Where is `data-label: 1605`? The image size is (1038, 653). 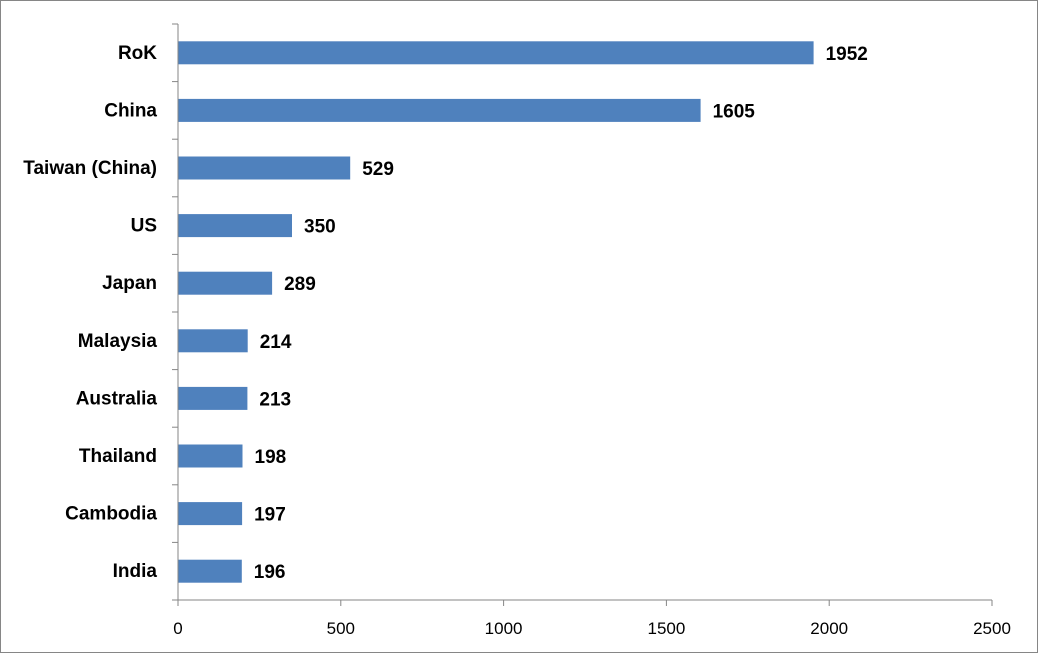 data-label: 1605 is located at coordinates (734, 111).